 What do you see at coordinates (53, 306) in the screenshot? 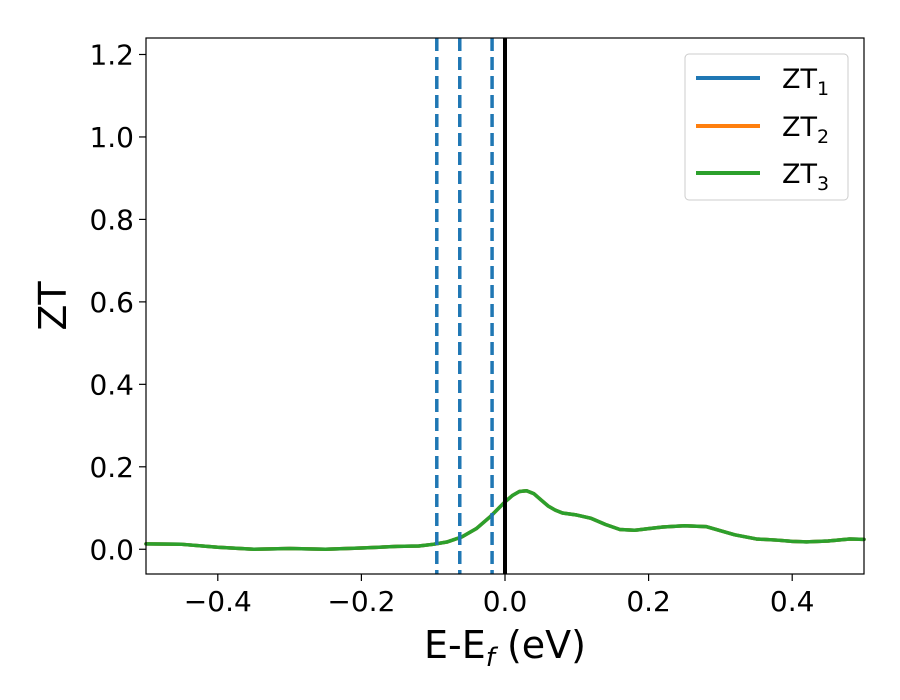
I see `y-axis-label: ZT` at bounding box center [53, 306].